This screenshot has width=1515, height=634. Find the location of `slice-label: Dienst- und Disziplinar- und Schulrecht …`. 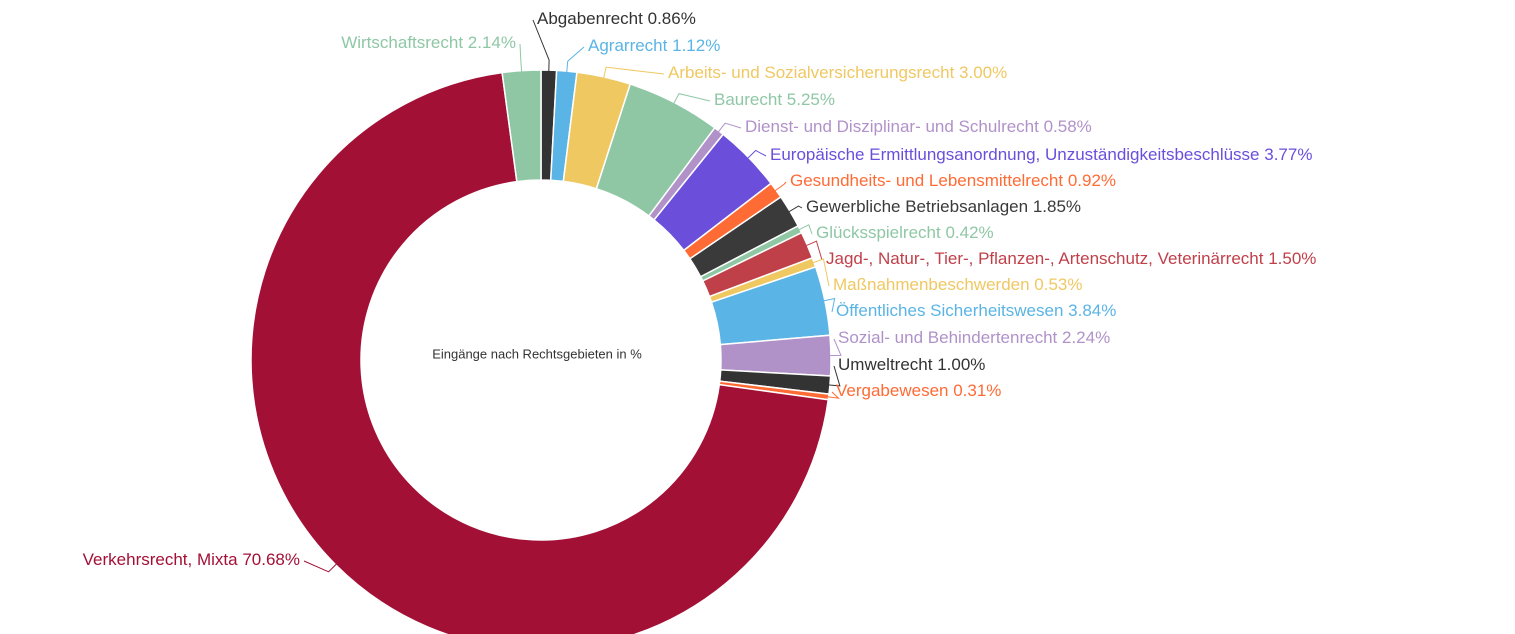

slice-label: Dienst- und Disziplinar- und Schulrecht … is located at coordinates (918, 126).